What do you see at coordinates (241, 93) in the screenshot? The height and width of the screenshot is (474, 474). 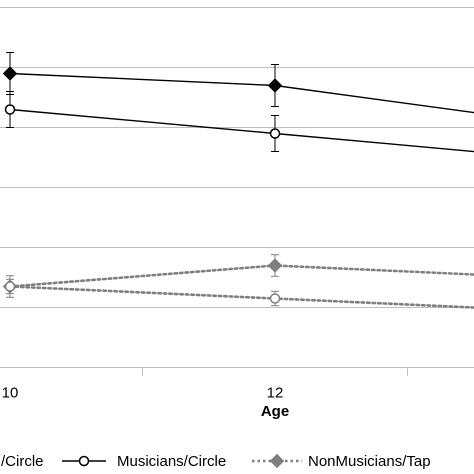 I see `series-0-line` at bounding box center [241, 93].